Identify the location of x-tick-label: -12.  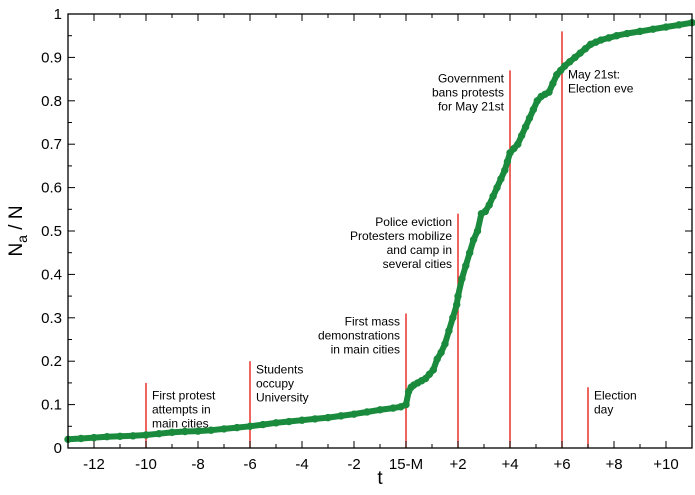
(94, 464).